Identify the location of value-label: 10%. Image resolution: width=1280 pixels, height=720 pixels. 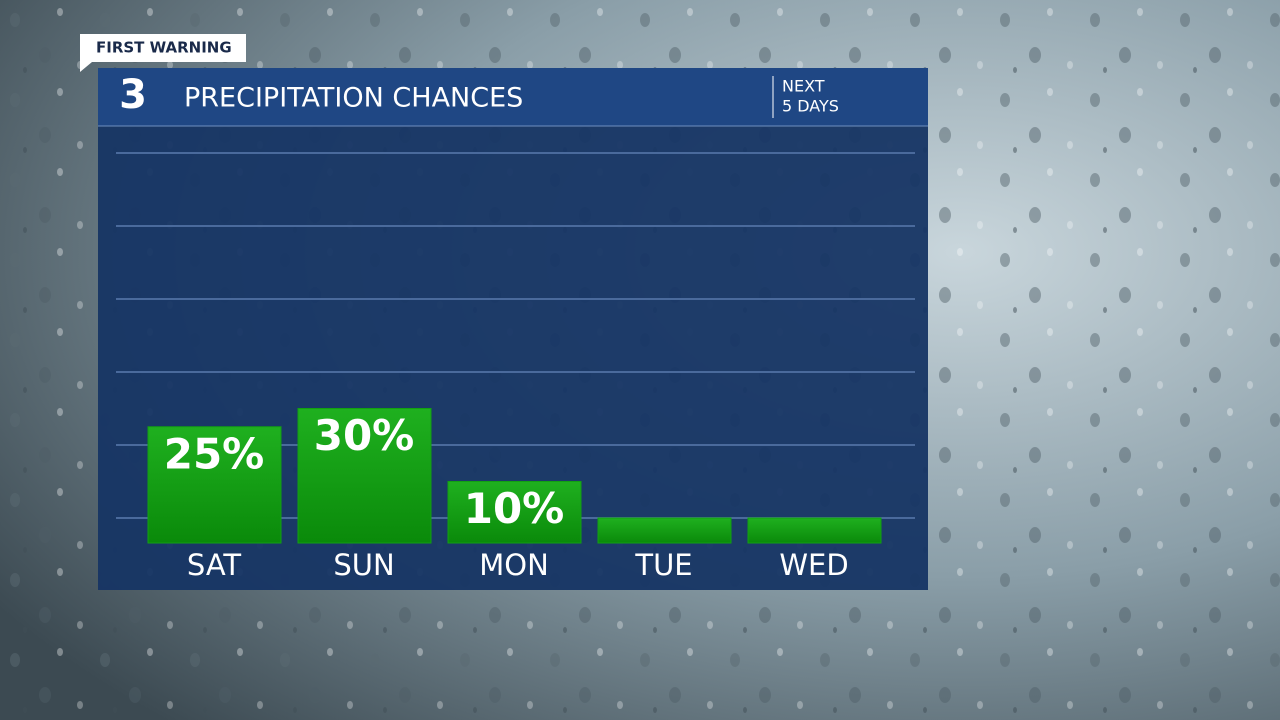
(514, 508).